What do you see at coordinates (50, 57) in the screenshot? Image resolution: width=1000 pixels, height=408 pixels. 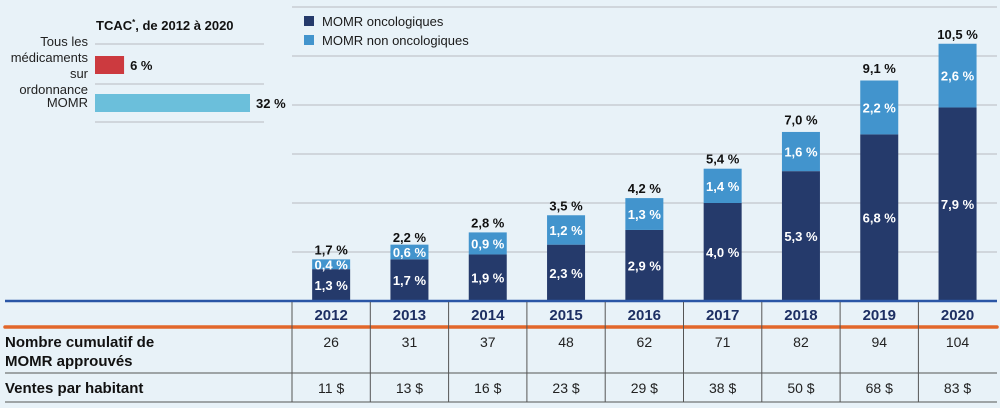 I see `cagr-category-label: médicaments` at bounding box center [50, 57].